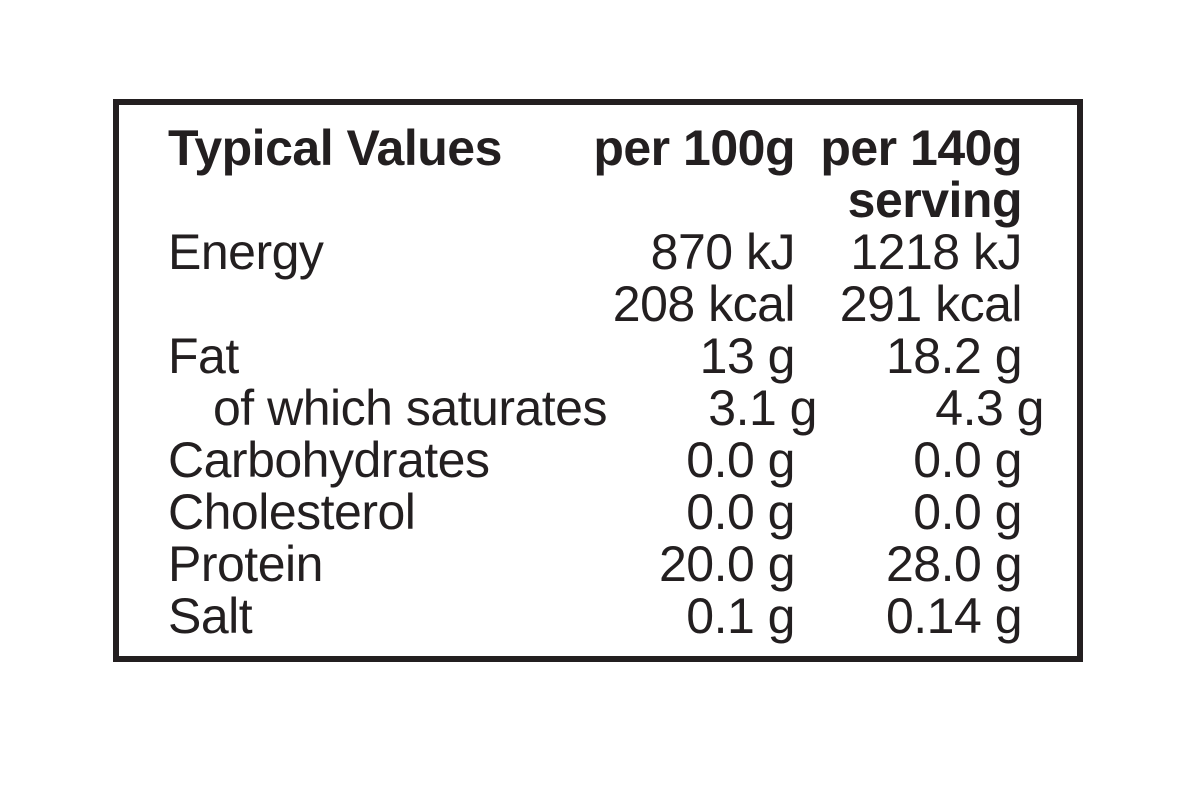  I want to click on nutrient-name: of which saturates, so click(410, 408).